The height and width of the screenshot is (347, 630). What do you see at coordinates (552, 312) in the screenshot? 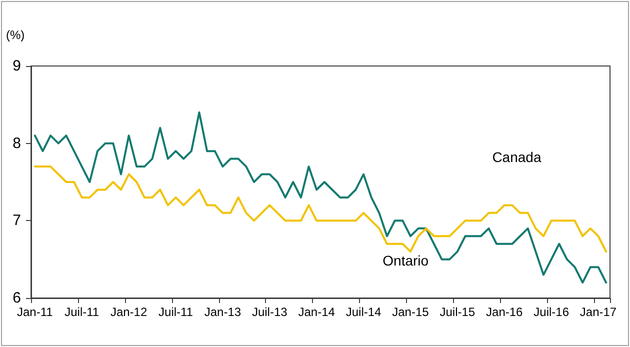
I see `x-tick-label: Juil-16` at bounding box center [552, 312].